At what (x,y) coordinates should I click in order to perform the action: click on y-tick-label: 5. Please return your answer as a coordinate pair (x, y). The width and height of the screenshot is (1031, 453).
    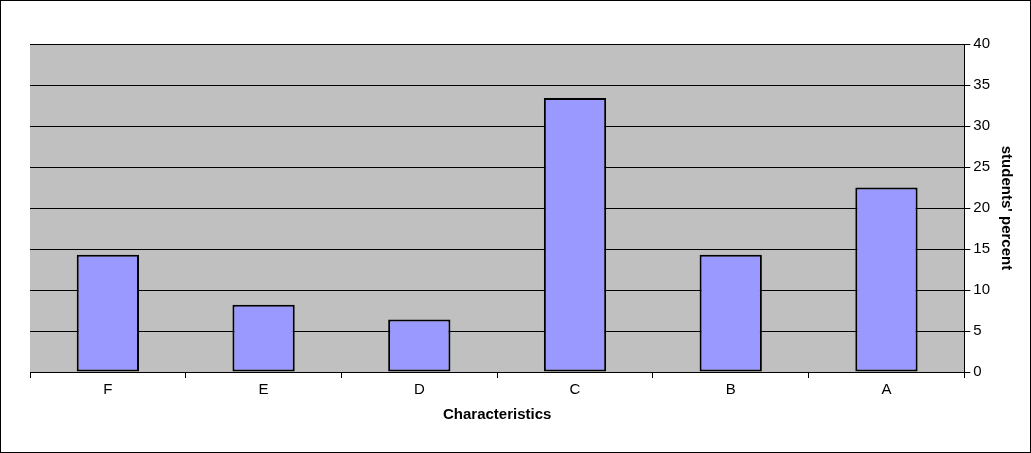
    Looking at the image, I should click on (977, 330).